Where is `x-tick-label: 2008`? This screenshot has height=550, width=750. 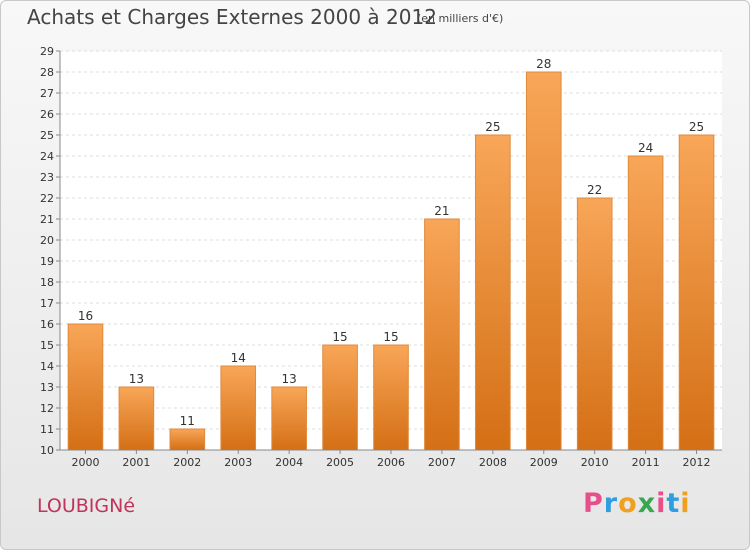 x-tick-label: 2008 is located at coordinates (493, 462).